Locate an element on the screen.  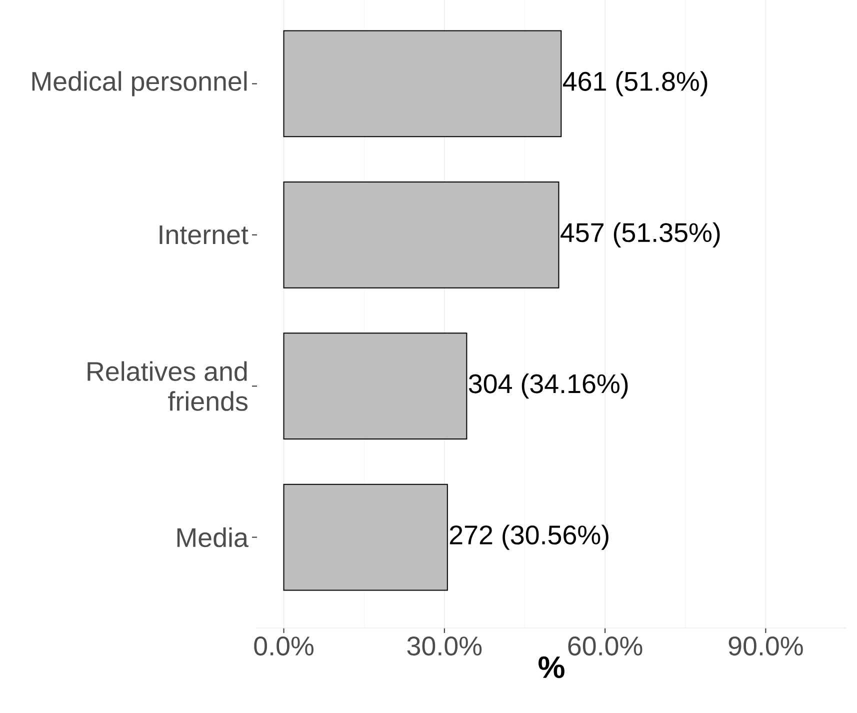
y-tick-label: Media is located at coordinates (212, 537).